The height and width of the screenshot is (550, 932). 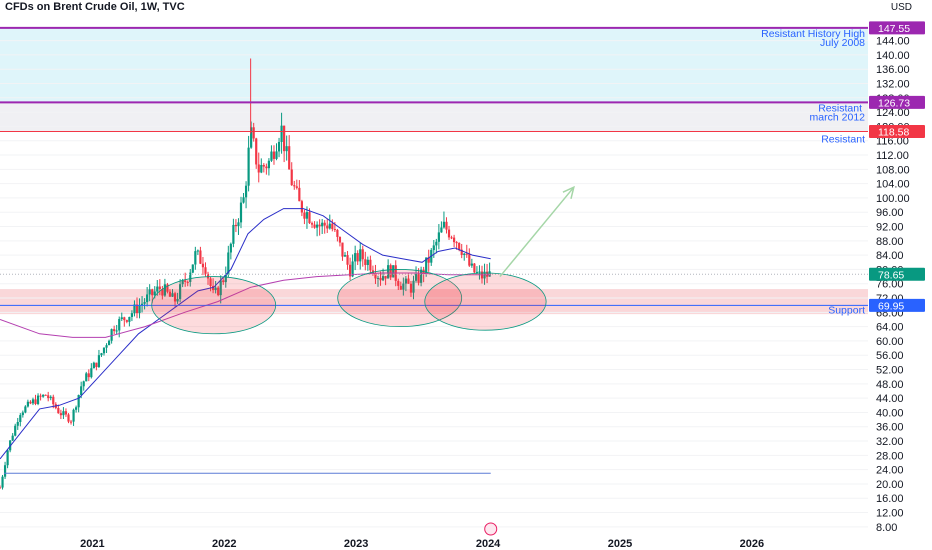 What do you see at coordinates (813, 34) in the screenshot?
I see `level-annotation: Resistant History High` at bounding box center [813, 34].